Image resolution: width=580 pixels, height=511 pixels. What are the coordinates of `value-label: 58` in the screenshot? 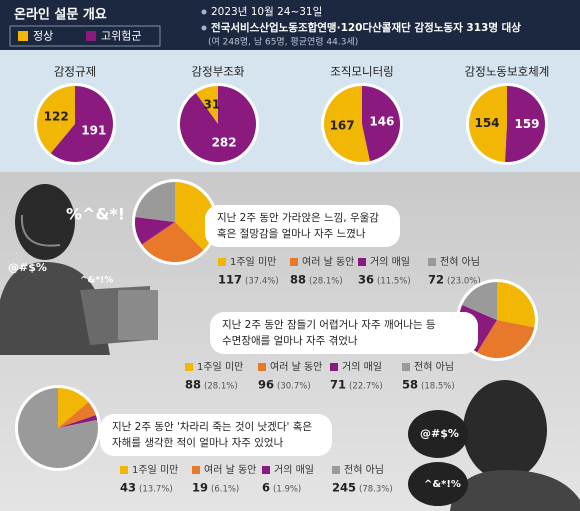 It's located at (410, 385).